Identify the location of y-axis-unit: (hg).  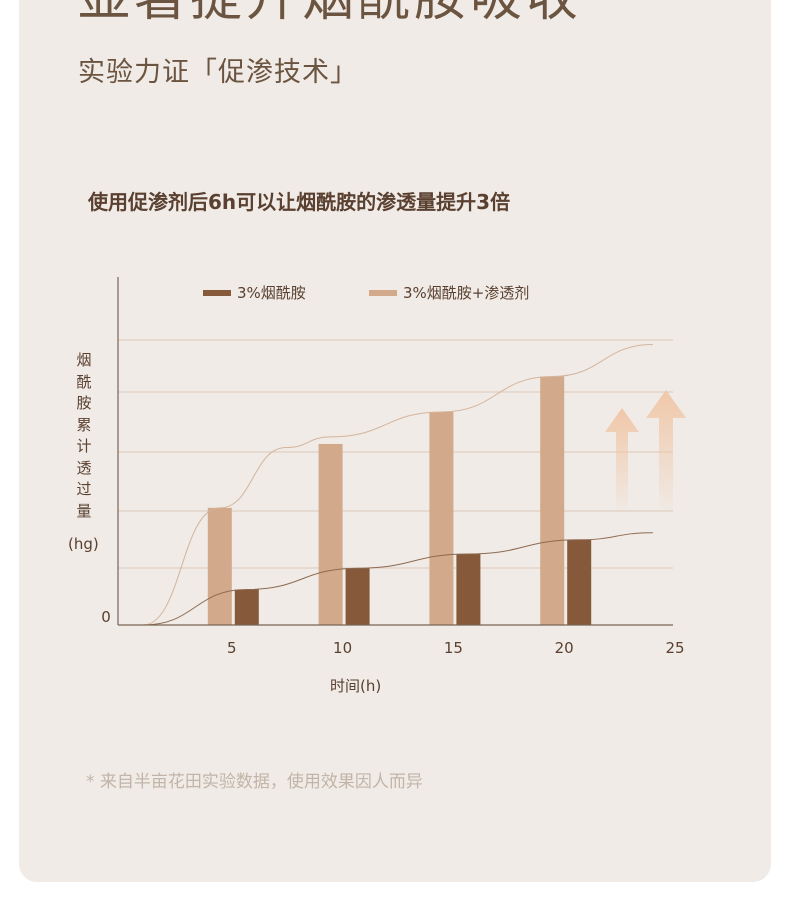
(83, 544).